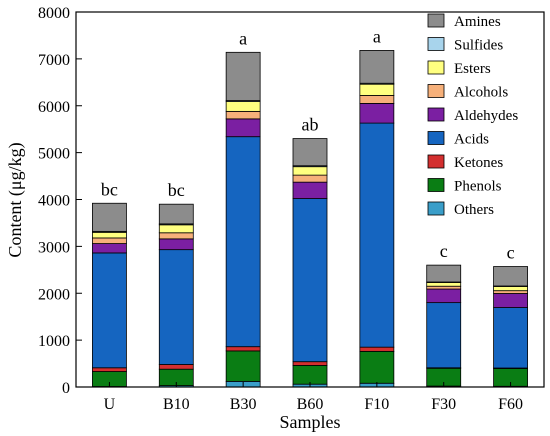 The image size is (550, 436). What do you see at coordinates (510, 292) in the screenshot?
I see `bar-segment-alcohols-f60` at bounding box center [510, 292].